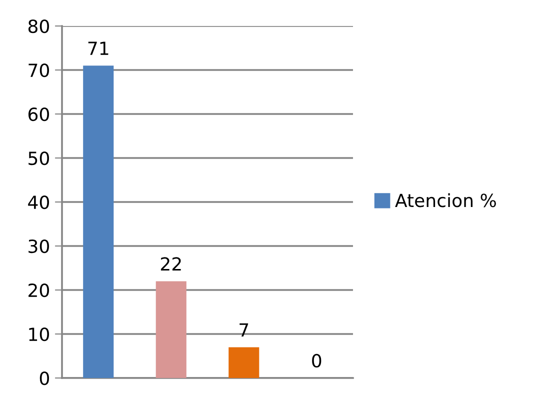 This screenshot has width=544, height=409. Describe the element at coordinates (98, 48) in the screenshot. I see `data-label: 71` at that location.